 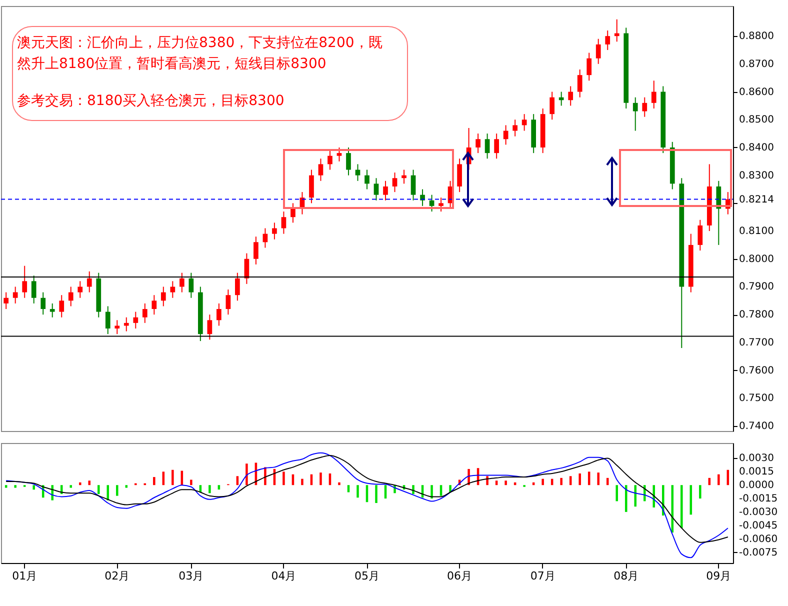 I want to click on x-tick-label: 06月, so click(x=459, y=576).